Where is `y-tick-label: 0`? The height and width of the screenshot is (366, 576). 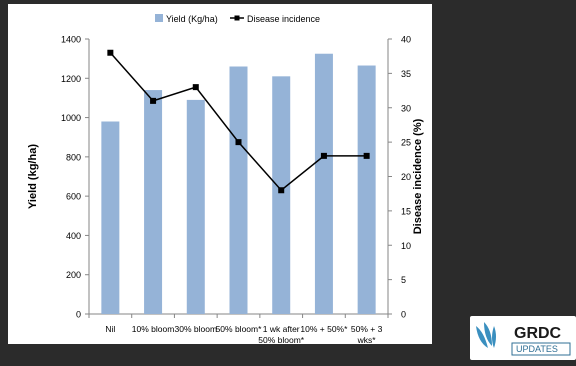
y-tick-label: 0 is located at coordinates (78, 315).